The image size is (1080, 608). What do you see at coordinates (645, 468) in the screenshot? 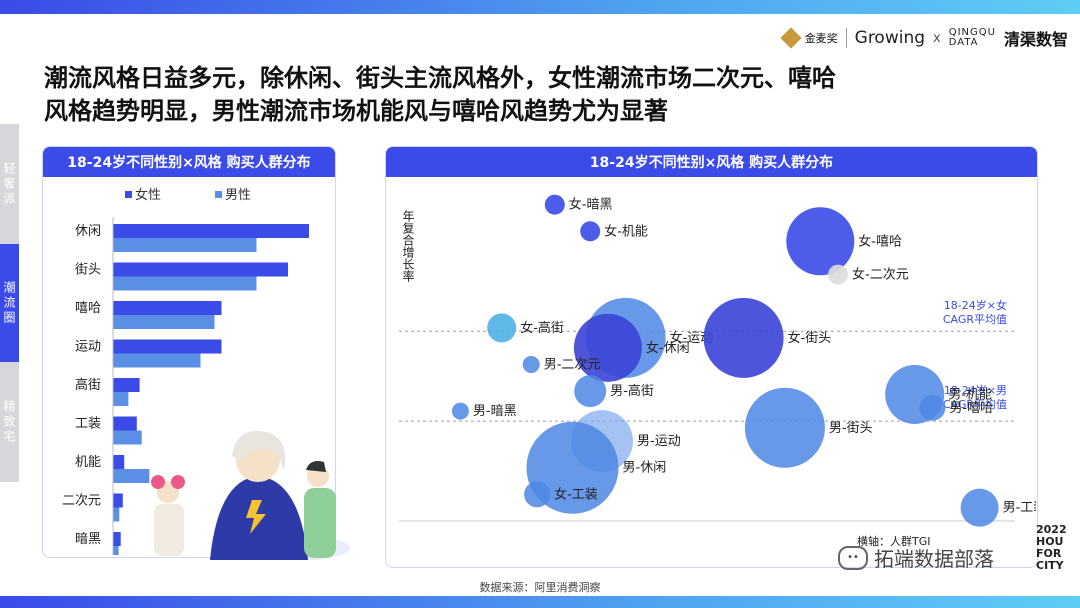
I see `bubble-label: 男-休闲` at bounding box center [645, 468].